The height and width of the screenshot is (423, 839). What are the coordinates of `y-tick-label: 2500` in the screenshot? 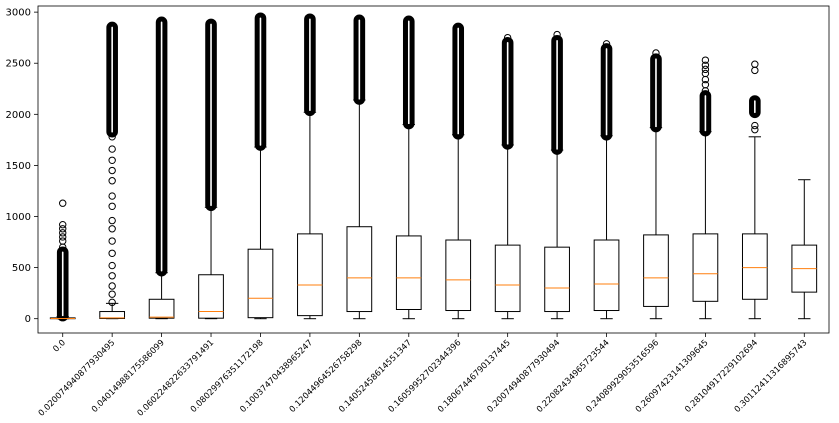 It's located at (18, 64).